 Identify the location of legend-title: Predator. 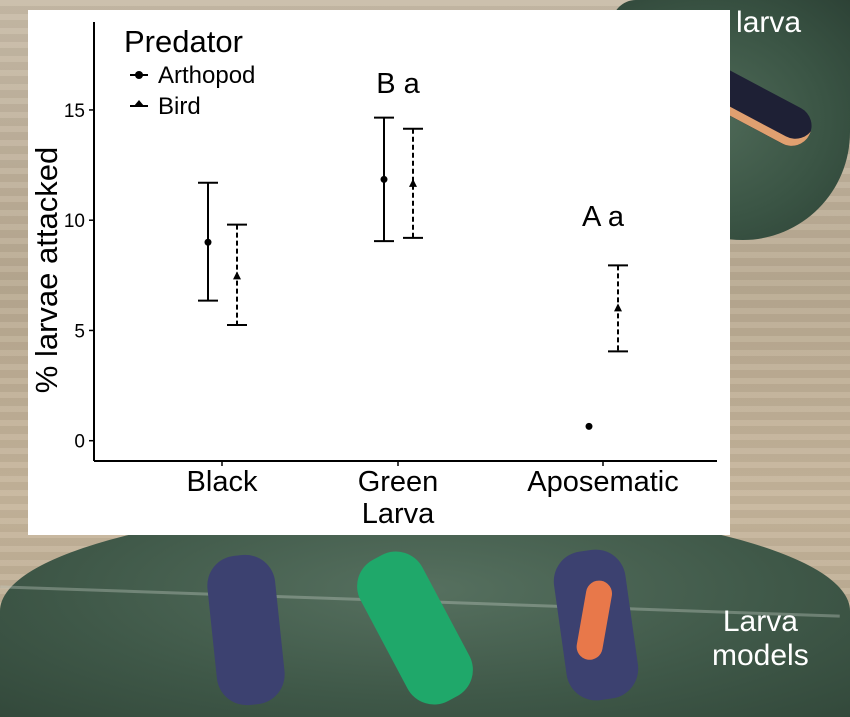
(183, 41).